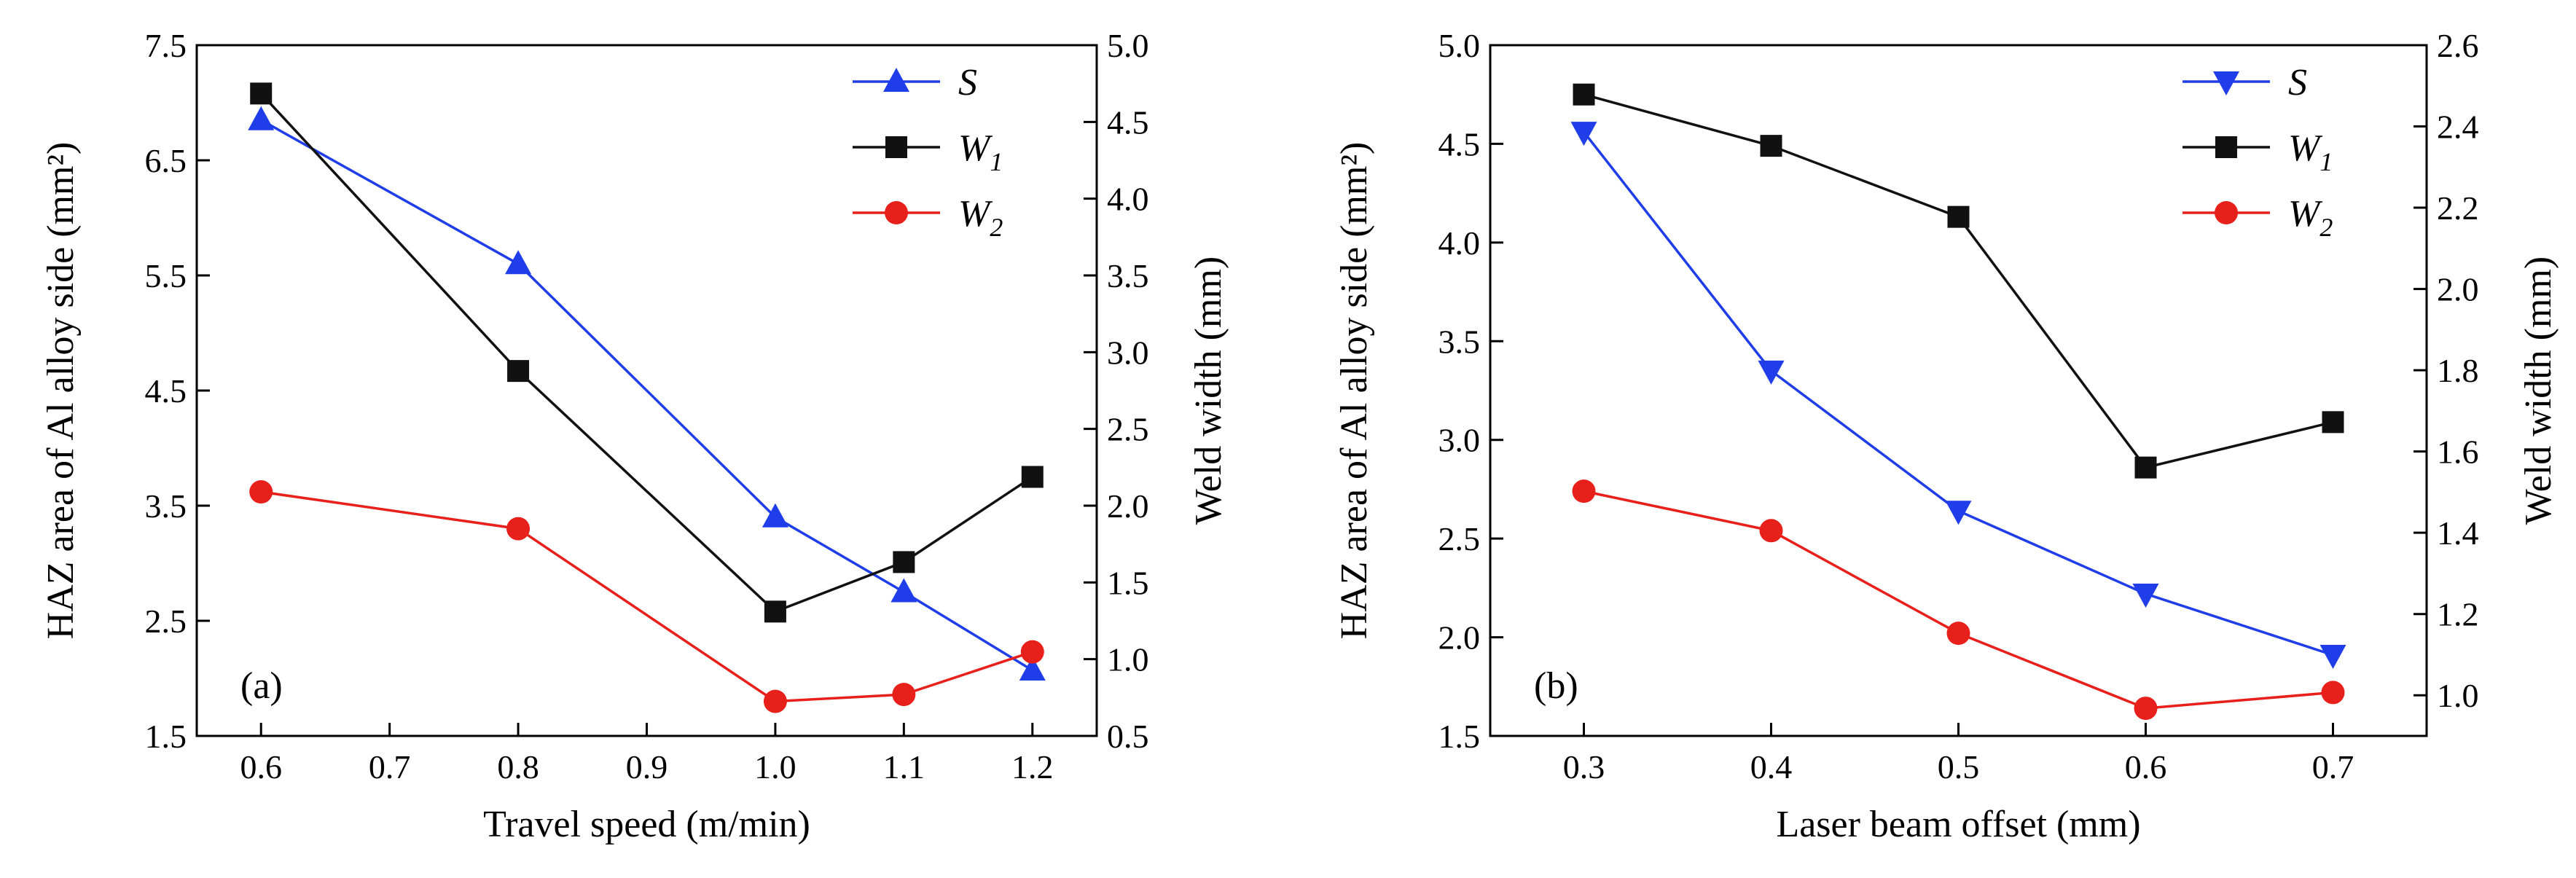 The image size is (2576, 878). What do you see at coordinates (1128, 582) in the screenshot?
I see `y-right-tick-label: 1.5` at bounding box center [1128, 582].